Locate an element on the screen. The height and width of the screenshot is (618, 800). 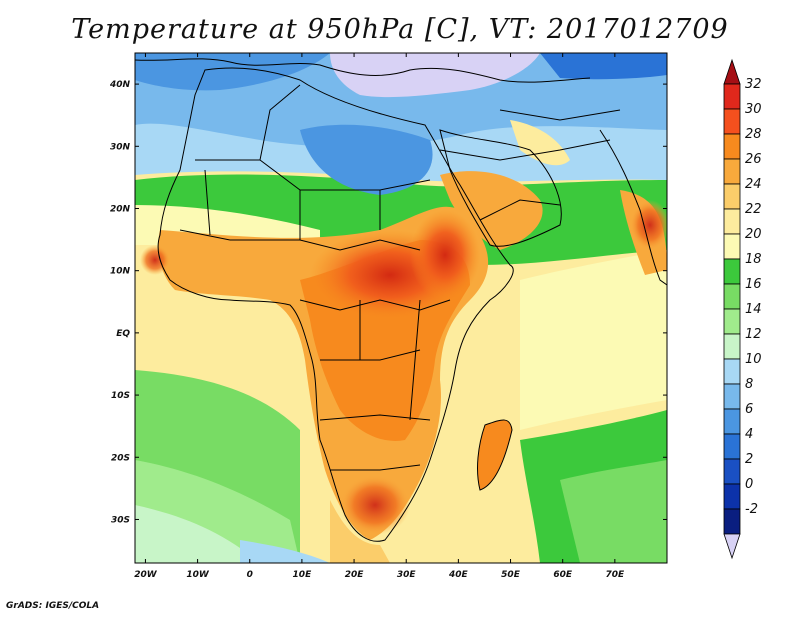
colorbar-label: 10 is located at coordinates (753, 359).